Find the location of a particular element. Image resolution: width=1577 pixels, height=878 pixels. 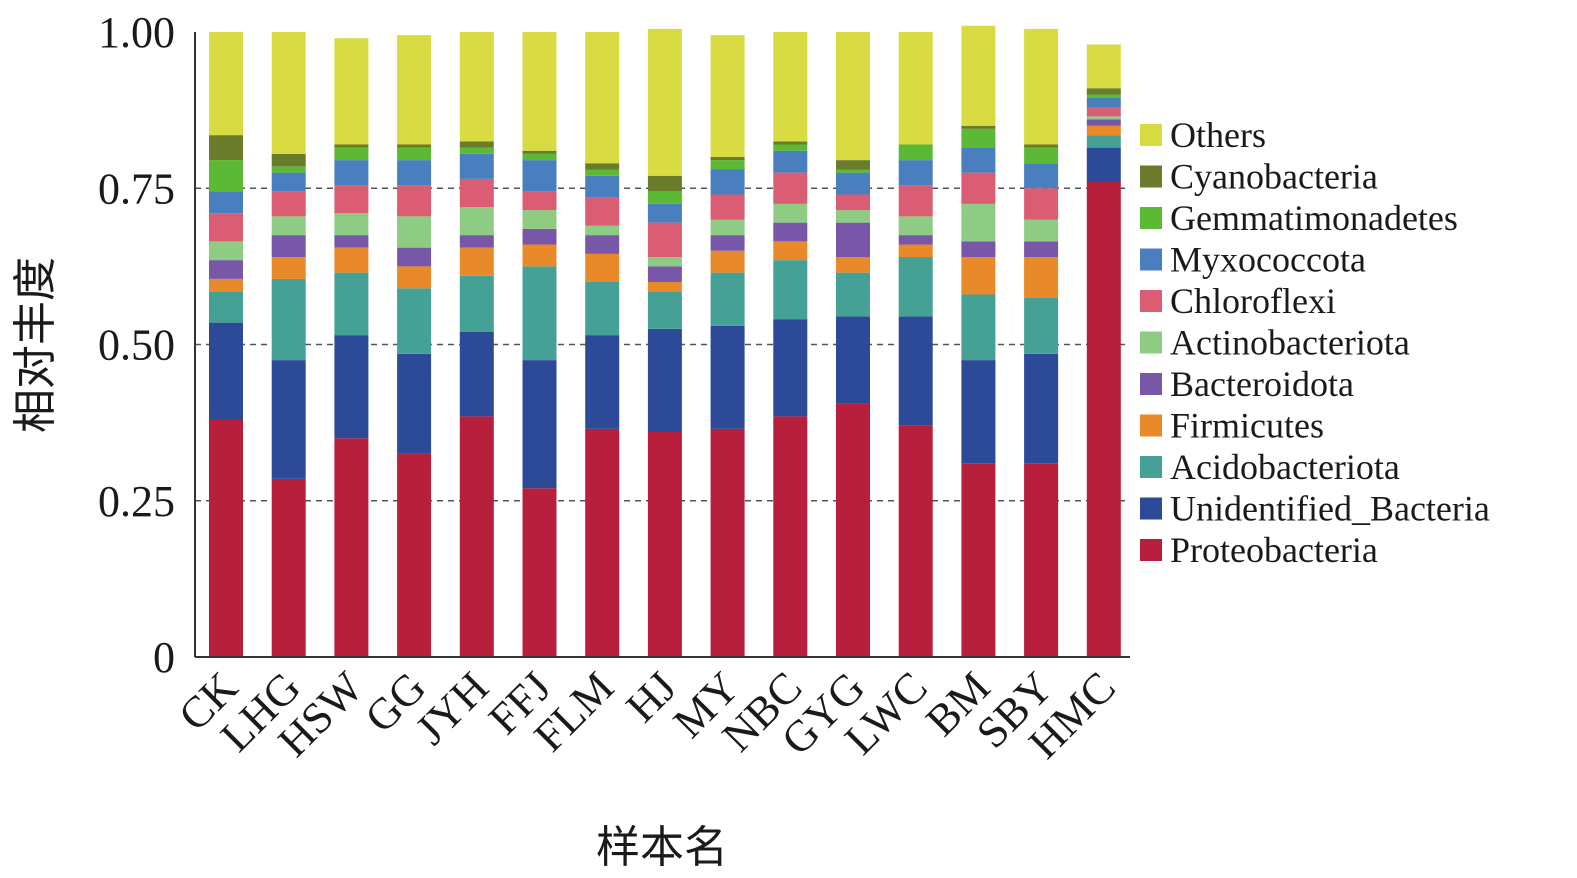

bar-stack-my is located at coordinates (727, 346).